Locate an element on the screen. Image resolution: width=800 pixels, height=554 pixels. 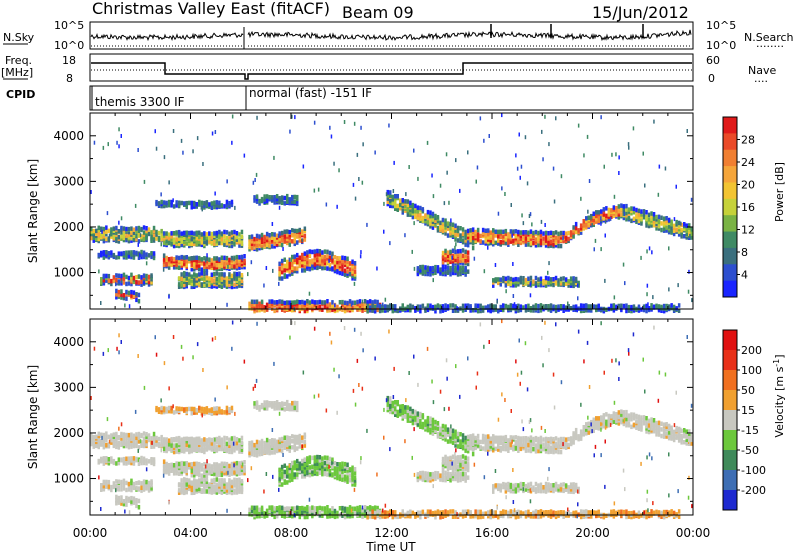
colorbar-tick-label: 24 is located at coordinates (748, 162).